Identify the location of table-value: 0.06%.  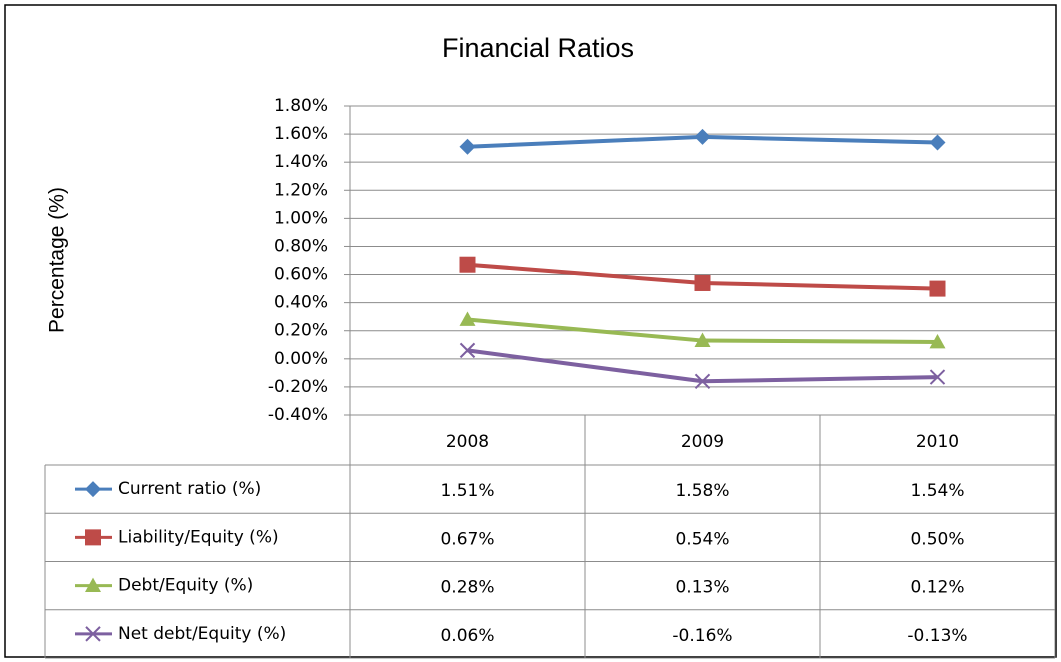
(467, 636).